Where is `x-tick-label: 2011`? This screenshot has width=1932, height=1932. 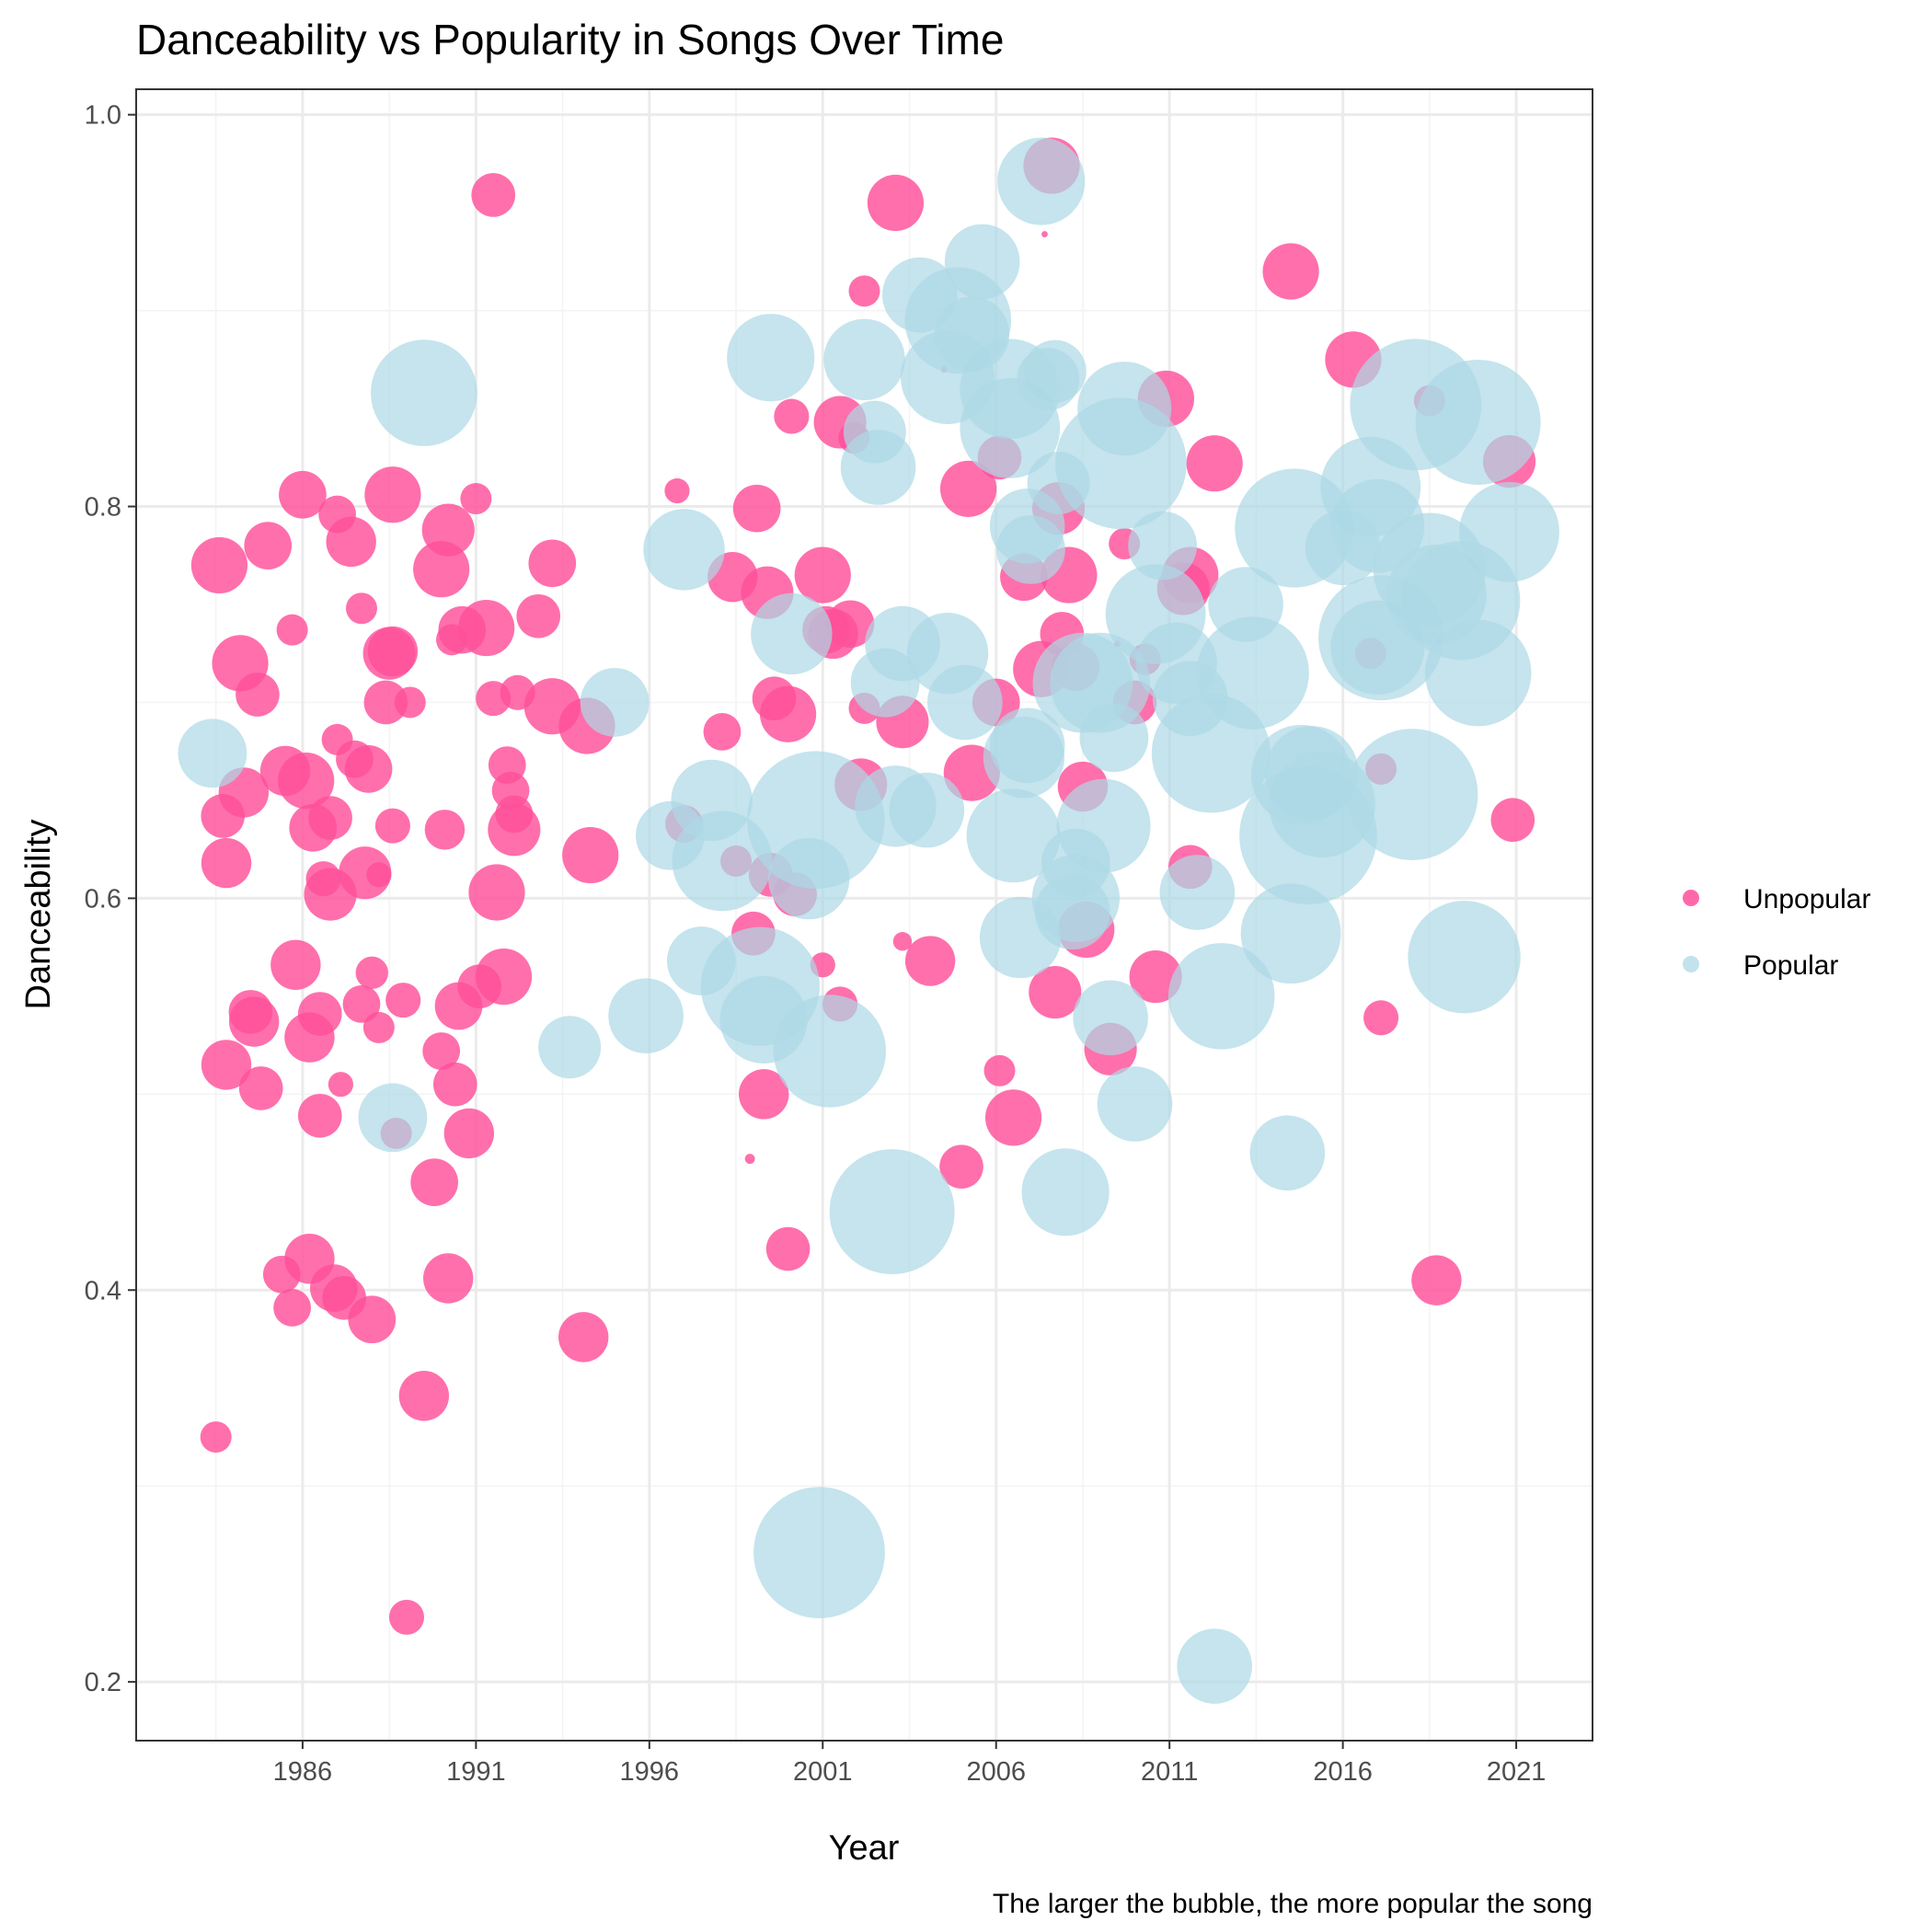
x-tick-label: 2011 is located at coordinates (1169, 1772).